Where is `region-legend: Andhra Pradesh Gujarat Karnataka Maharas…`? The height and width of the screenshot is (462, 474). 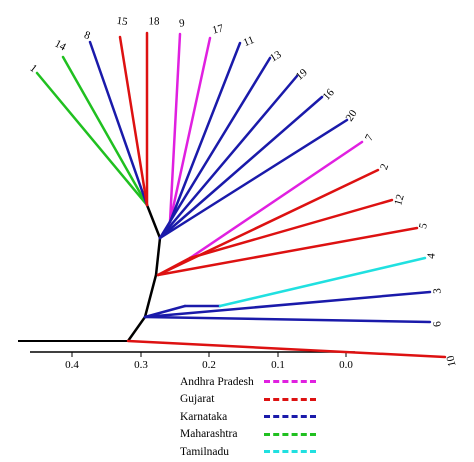
region-legend: Andhra Pradesh Gujarat Karnataka Maharas… is located at coordinates (260, 417).